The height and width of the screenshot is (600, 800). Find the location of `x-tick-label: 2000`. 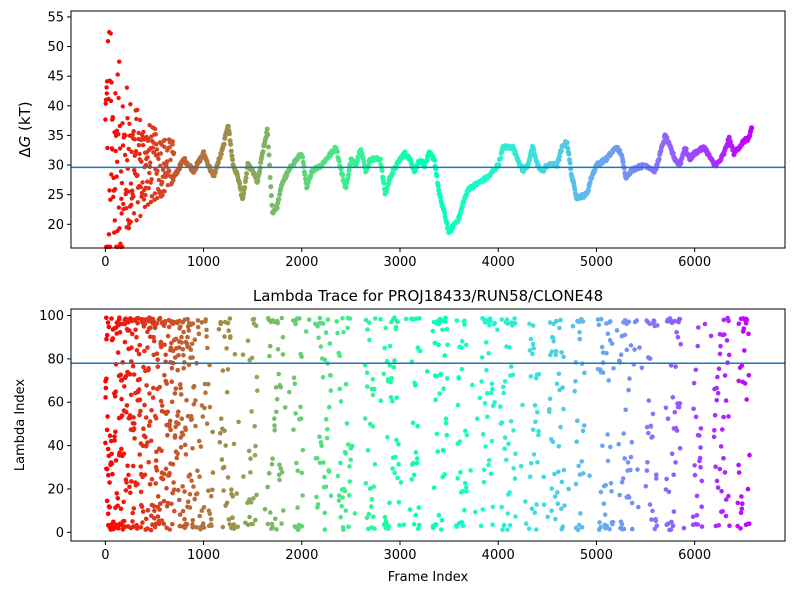

x-tick-label: 2000 is located at coordinates (301, 262).